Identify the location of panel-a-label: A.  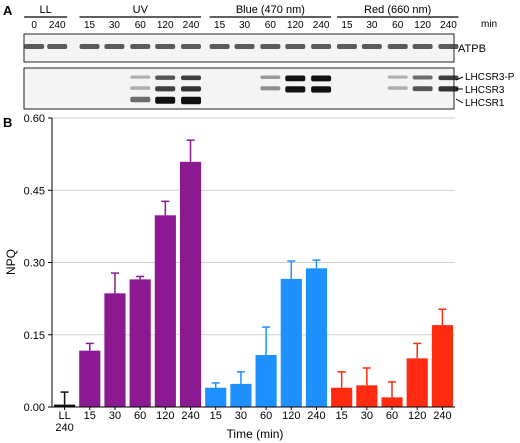
(8, 10).